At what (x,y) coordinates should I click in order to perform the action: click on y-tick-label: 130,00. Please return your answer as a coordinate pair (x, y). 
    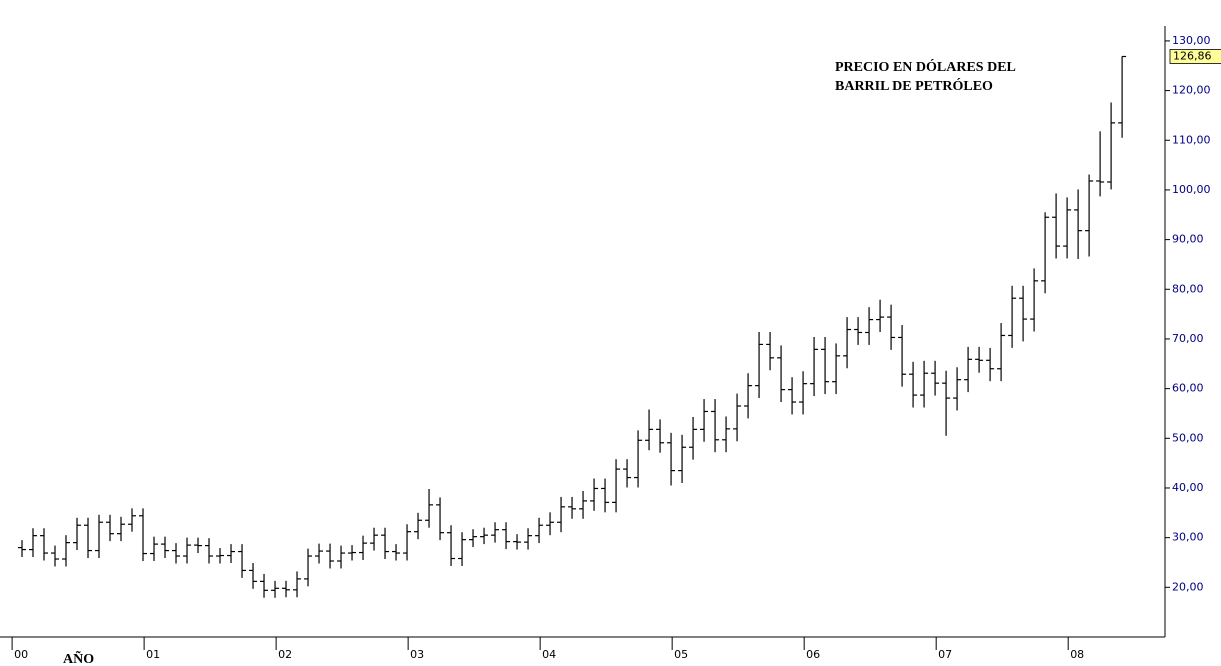
    Looking at the image, I should click on (1191, 40).